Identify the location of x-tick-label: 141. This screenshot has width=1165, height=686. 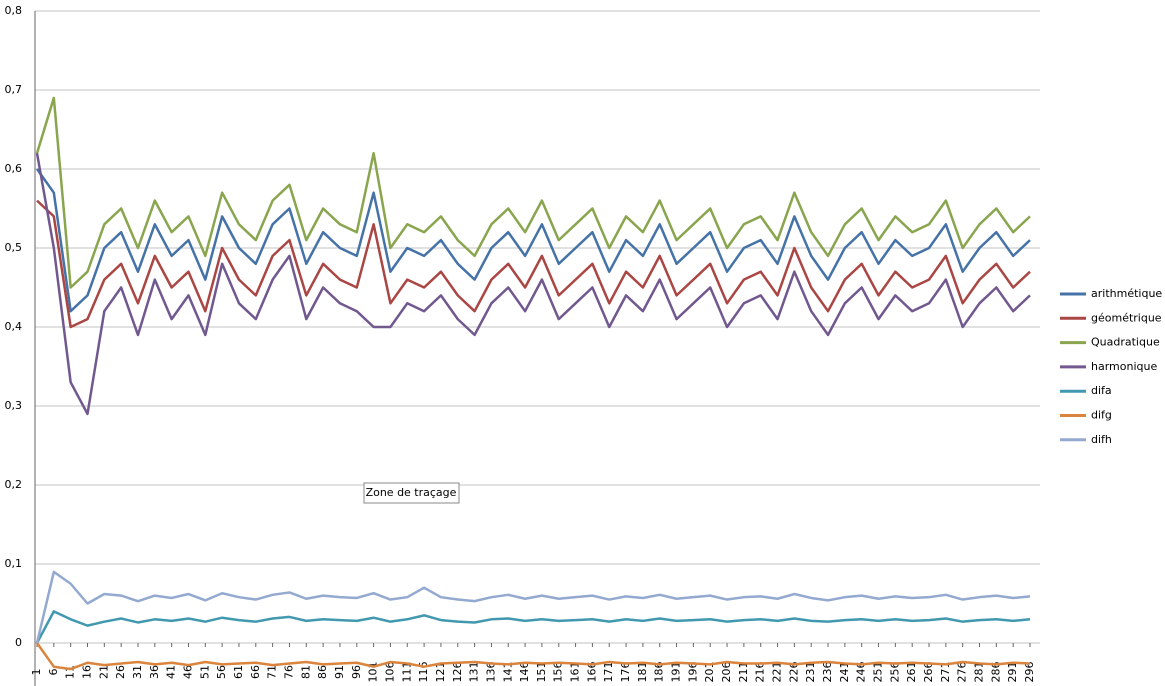
(507, 672).